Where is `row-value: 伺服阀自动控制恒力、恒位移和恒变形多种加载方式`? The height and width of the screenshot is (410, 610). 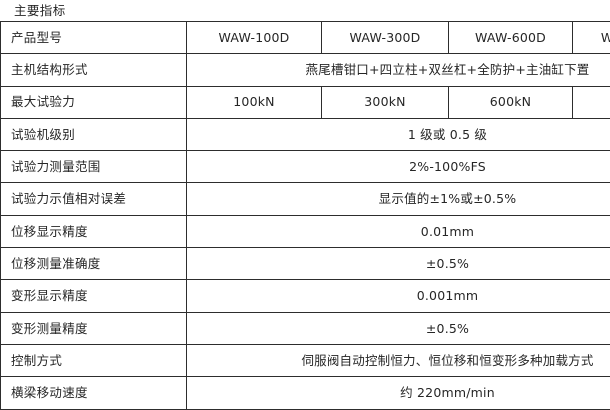 row-value: 伺服阀自动控制恒力、恒位移和恒变形多种加载方式 is located at coordinates (398, 360).